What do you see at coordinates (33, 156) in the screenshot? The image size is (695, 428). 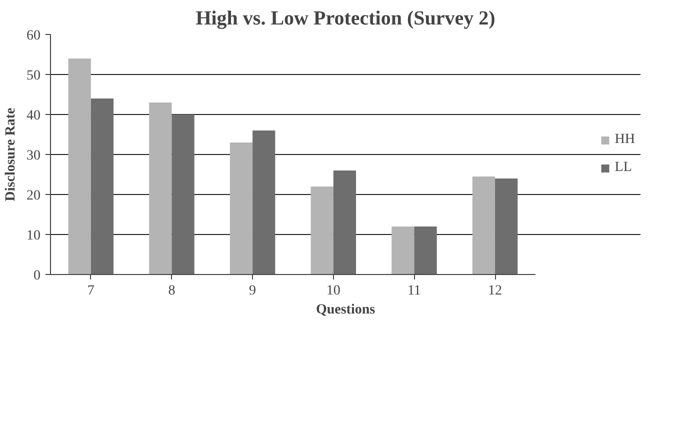 I see `y-tick-label: 30` at bounding box center [33, 156].